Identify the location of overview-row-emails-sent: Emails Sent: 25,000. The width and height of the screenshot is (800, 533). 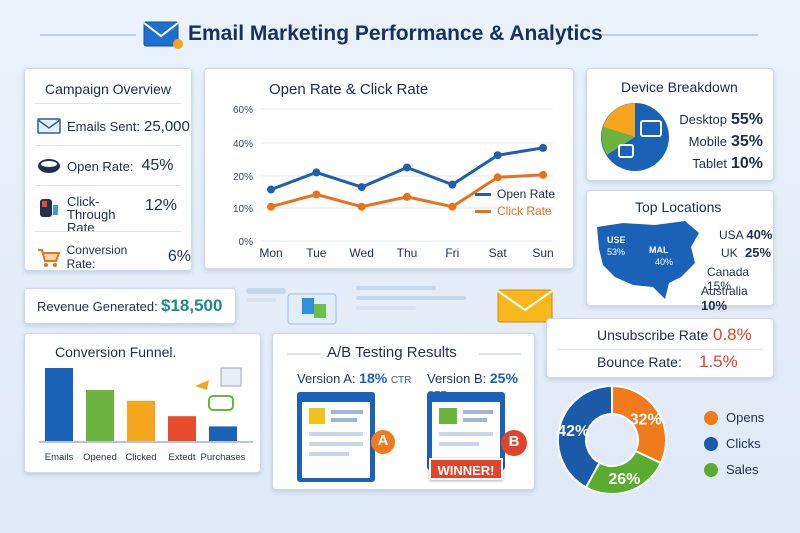
(113, 126).